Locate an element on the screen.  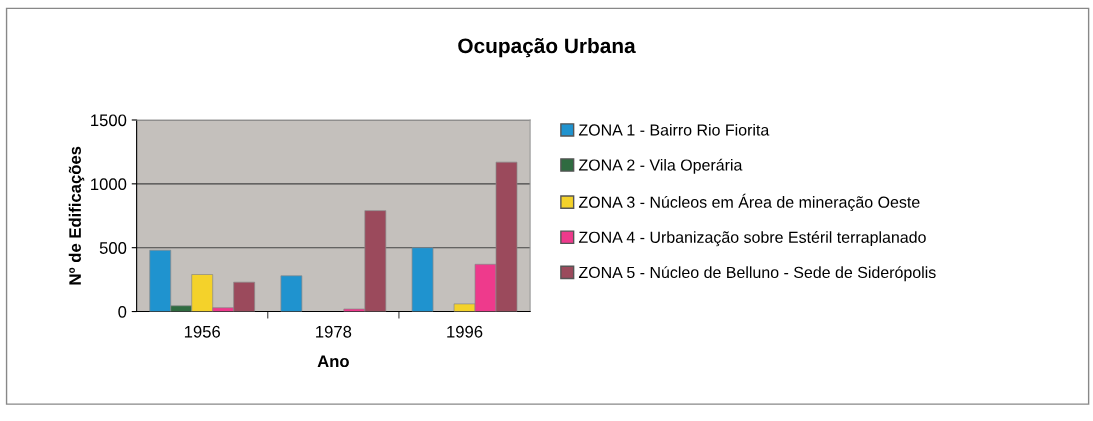
y-axis-title: Nº de Edificações is located at coordinates (76, 215).